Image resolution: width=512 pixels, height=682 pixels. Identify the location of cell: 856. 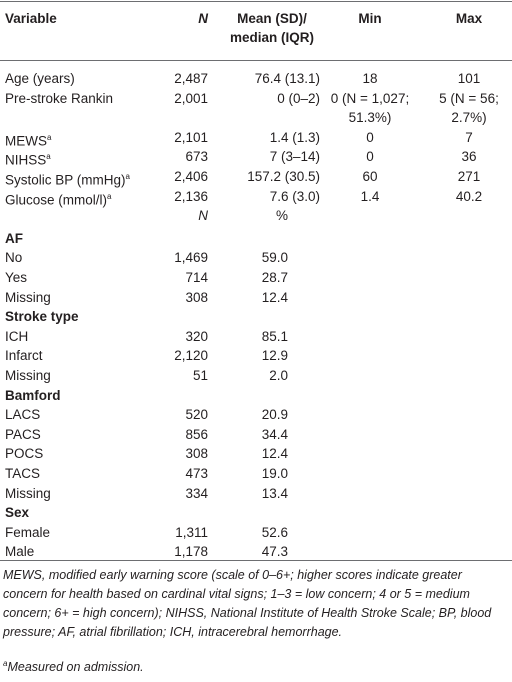
(196, 434).